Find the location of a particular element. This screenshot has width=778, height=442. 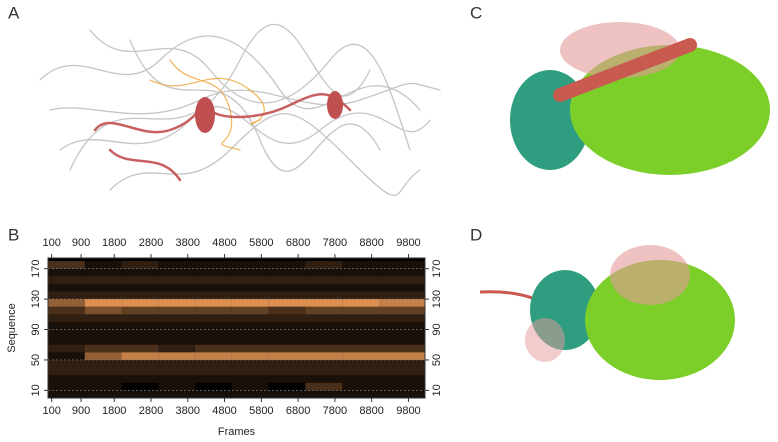

x-tick-label: 1800 is located at coordinates (114, 243).